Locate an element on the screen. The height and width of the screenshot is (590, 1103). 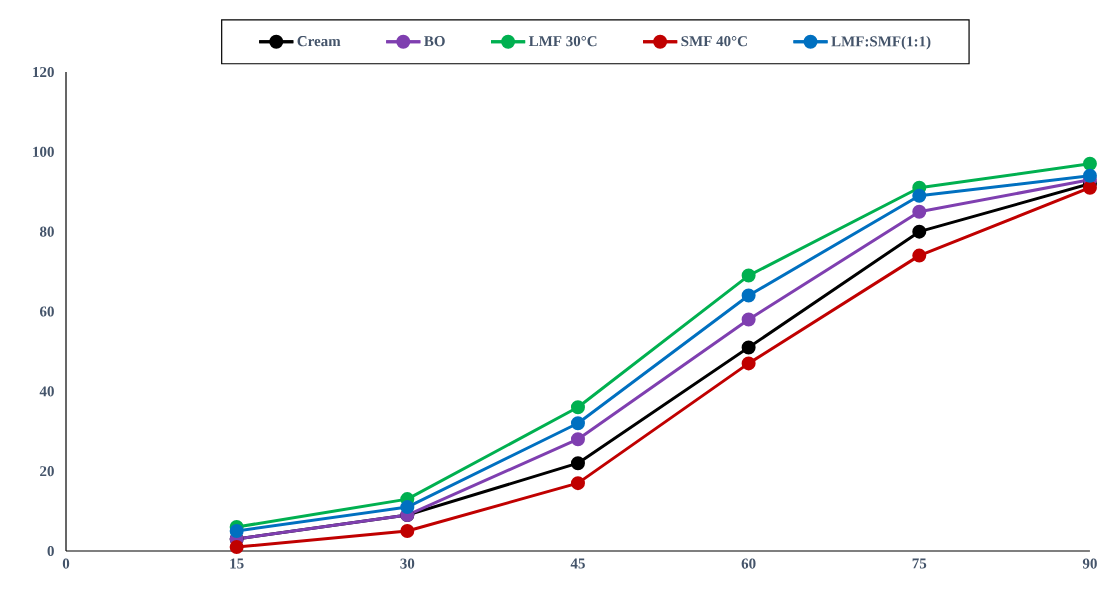
x-tick-label: 45 is located at coordinates (577, 563).